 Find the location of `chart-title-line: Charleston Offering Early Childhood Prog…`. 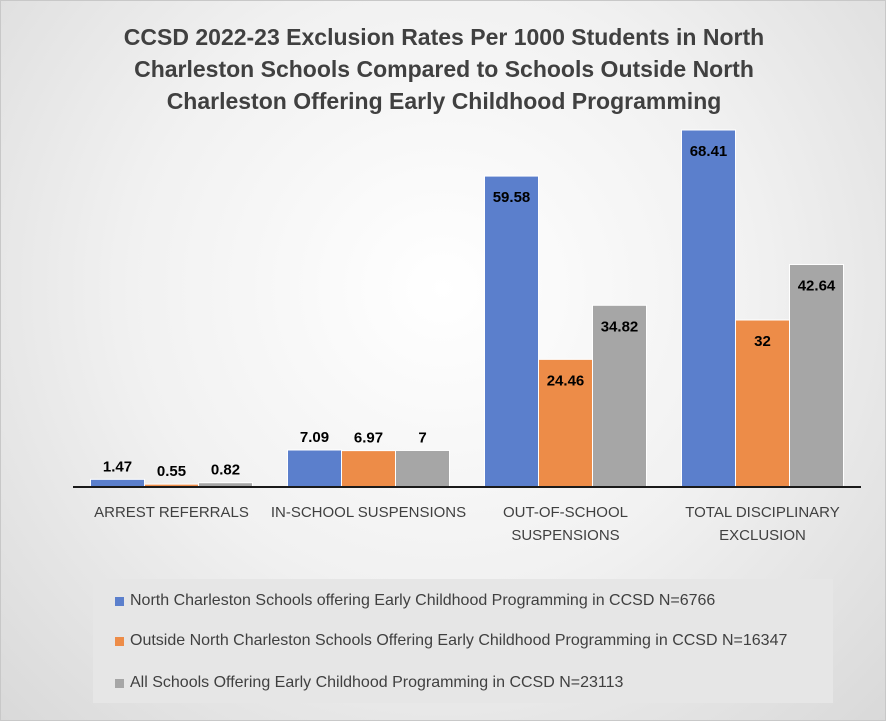

chart-title-line: Charleston Offering Early Childhood Prog… is located at coordinates (444, 101).